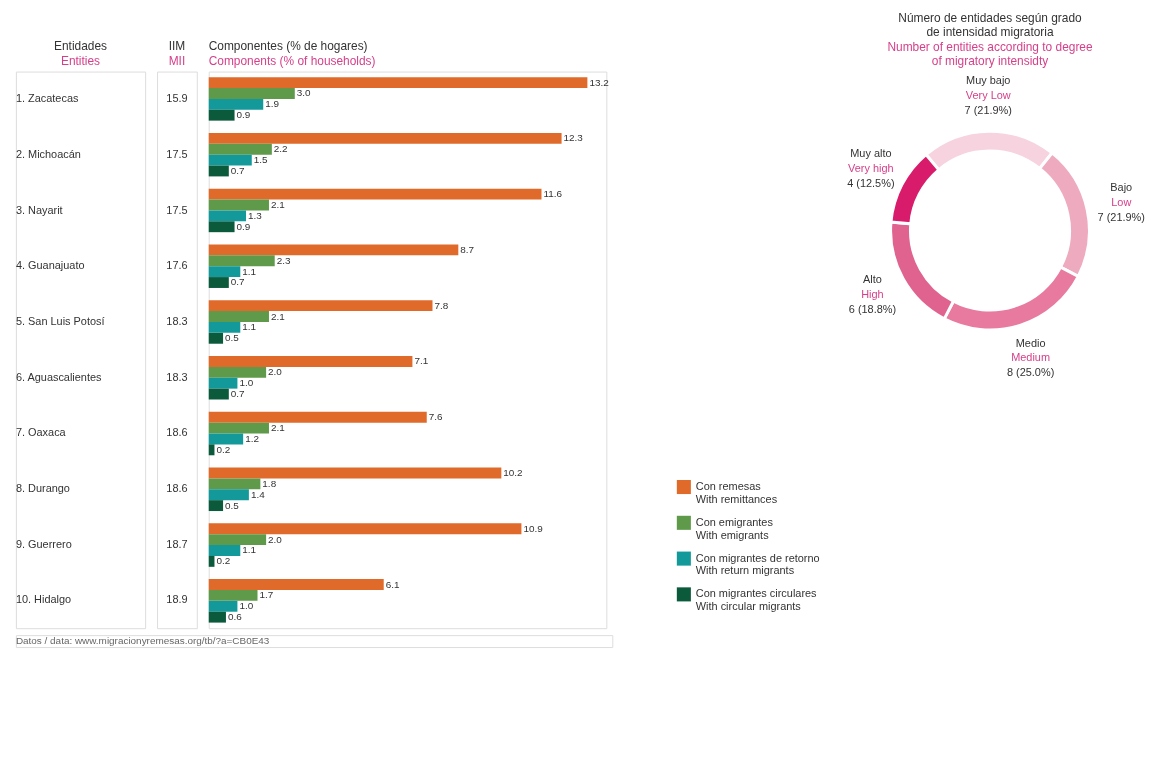 The width and height of the screenshot is (1154, 763). Describe the element at coordinates (281, 149) in the screenshot. I see `data-label: 2.2` at that location.